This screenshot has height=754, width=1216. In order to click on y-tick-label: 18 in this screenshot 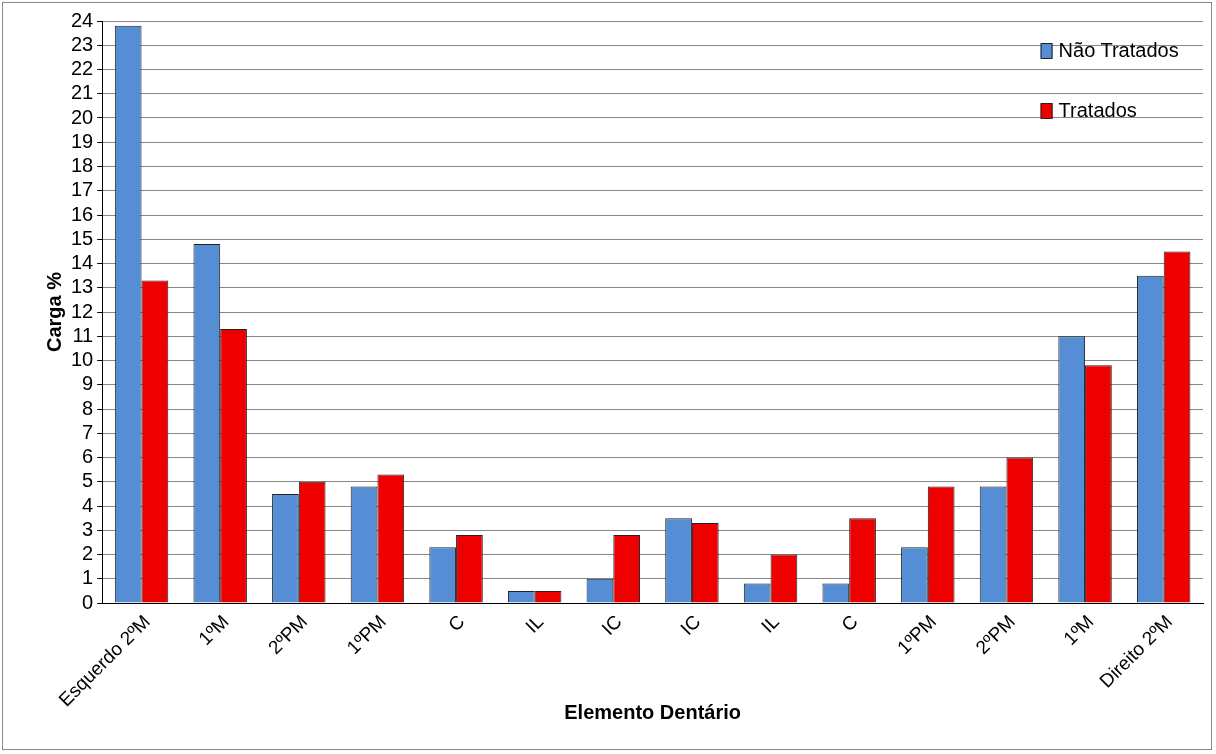, I will do `click(82, 165)`.